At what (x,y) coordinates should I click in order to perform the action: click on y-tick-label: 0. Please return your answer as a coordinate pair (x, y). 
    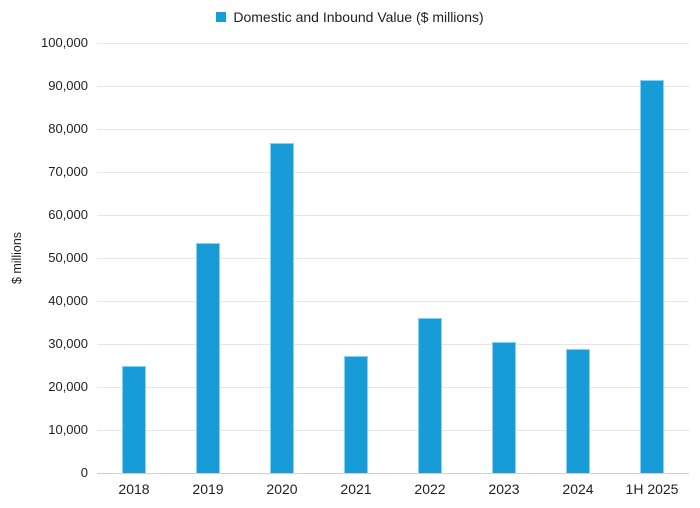
    Looking at the image, I should click on (84, 472).